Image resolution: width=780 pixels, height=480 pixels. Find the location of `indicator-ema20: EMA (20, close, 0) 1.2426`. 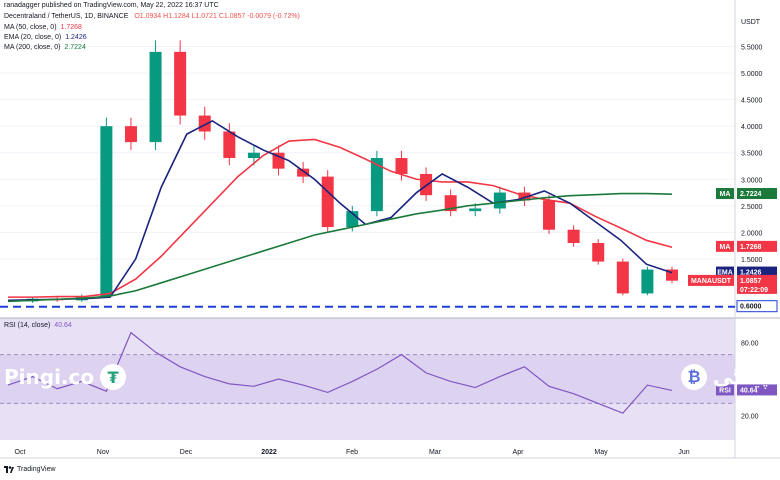

indicator-ema20: EMA (20, close, 0) 1.2426 is located at coordinates (45, 37).